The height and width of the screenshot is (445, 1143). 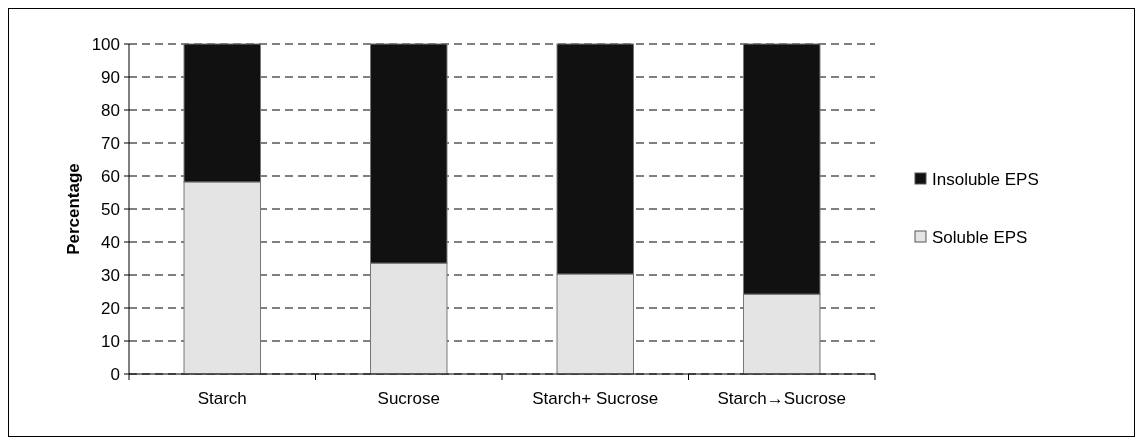 I want to click on x-tick-label: Starch+ Sucrose, so click(x=595, y=398).